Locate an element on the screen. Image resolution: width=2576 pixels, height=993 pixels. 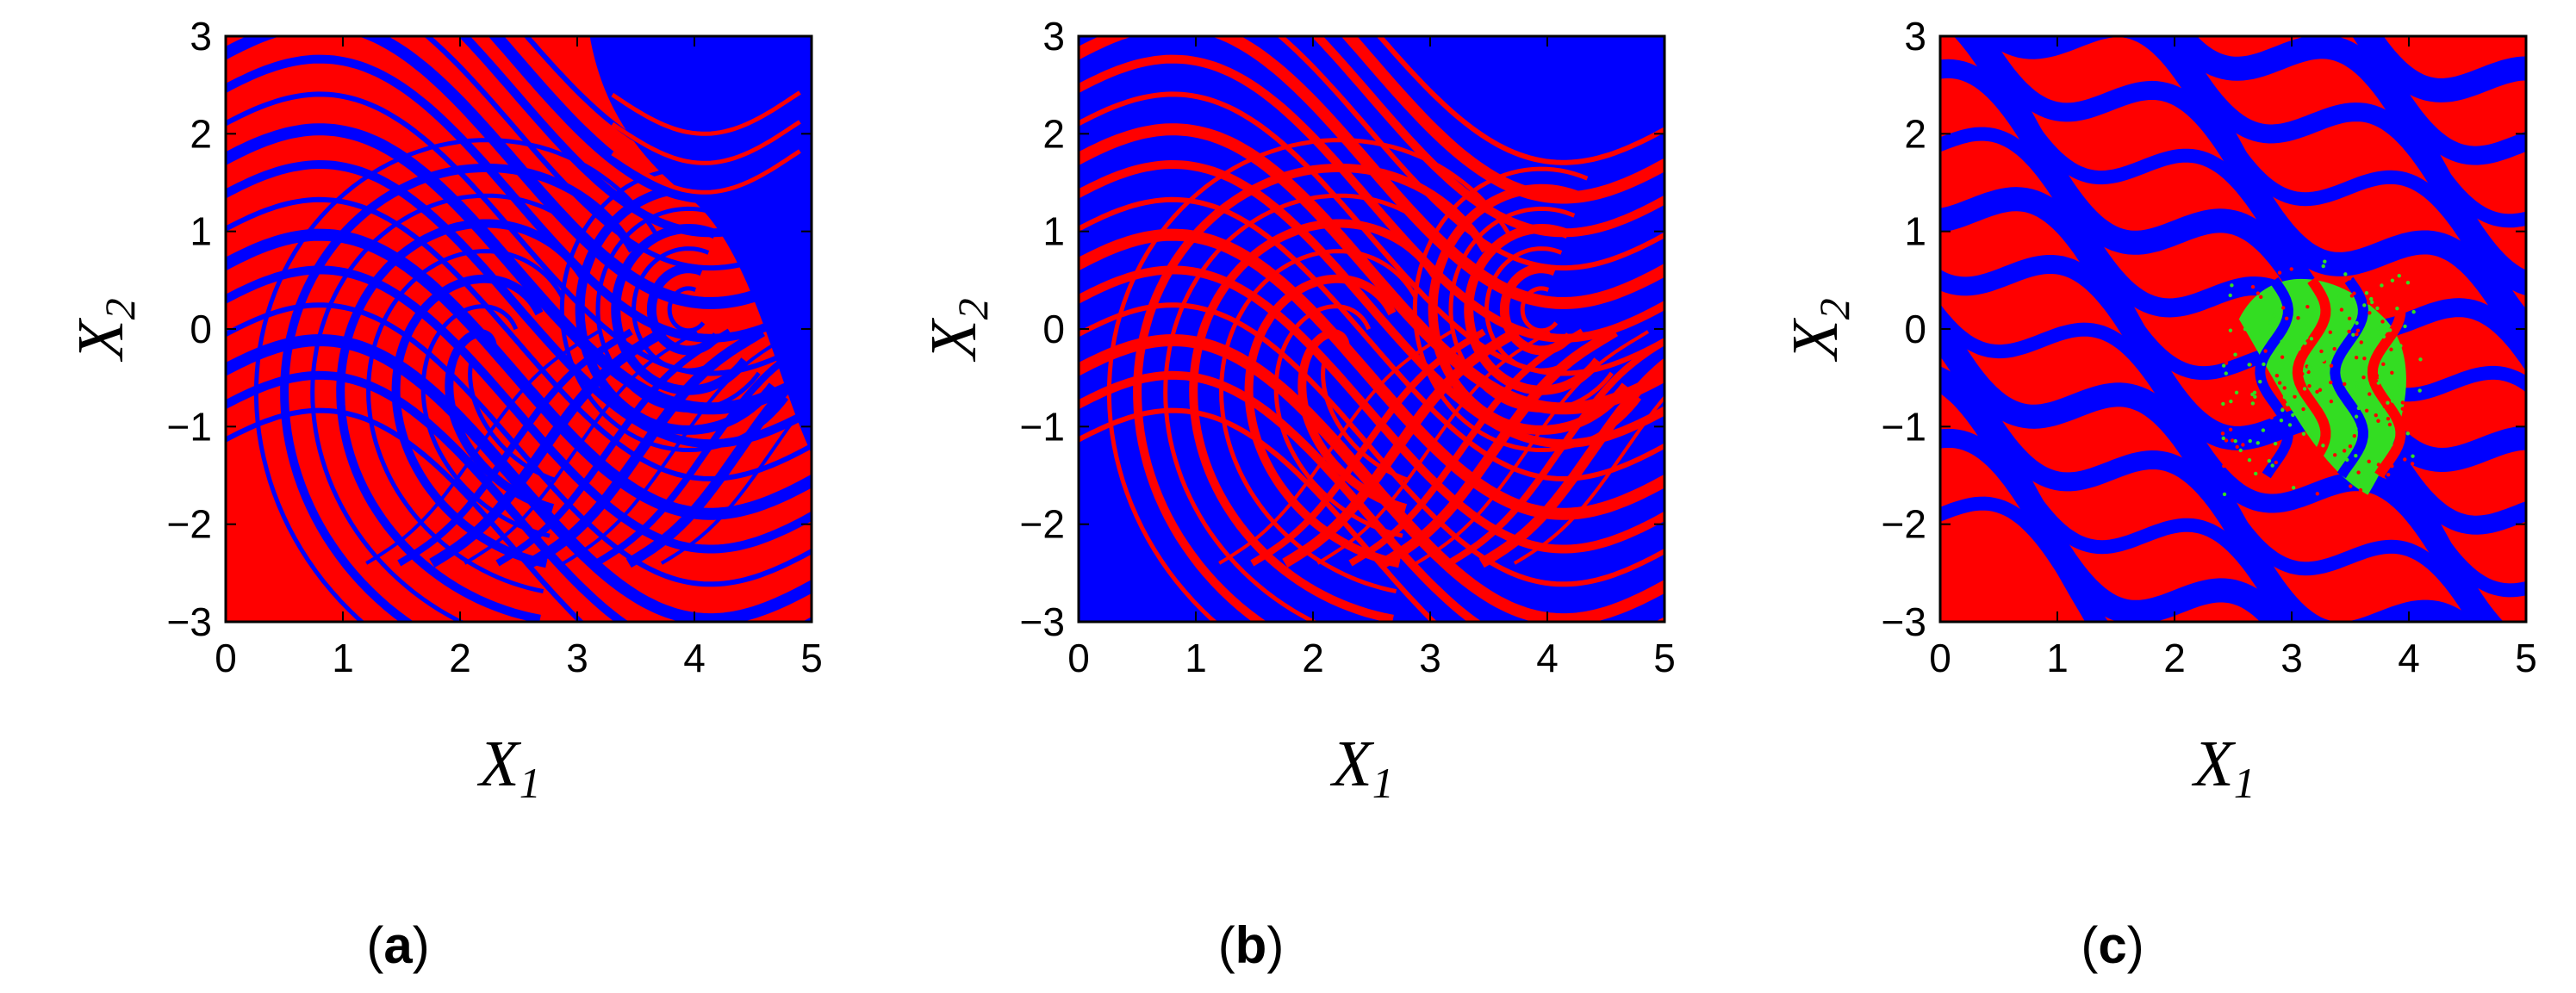
basin-plot-area is located at coordinates (2233, 329).